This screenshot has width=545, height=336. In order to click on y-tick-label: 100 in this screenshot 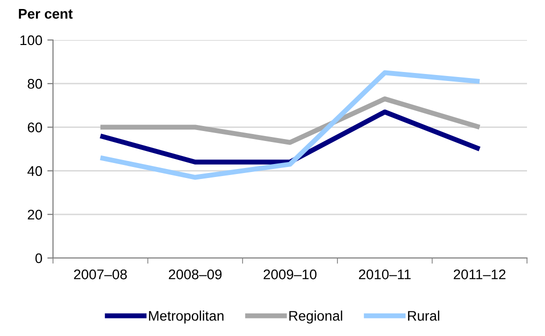, I will do `click(31, 40)`.